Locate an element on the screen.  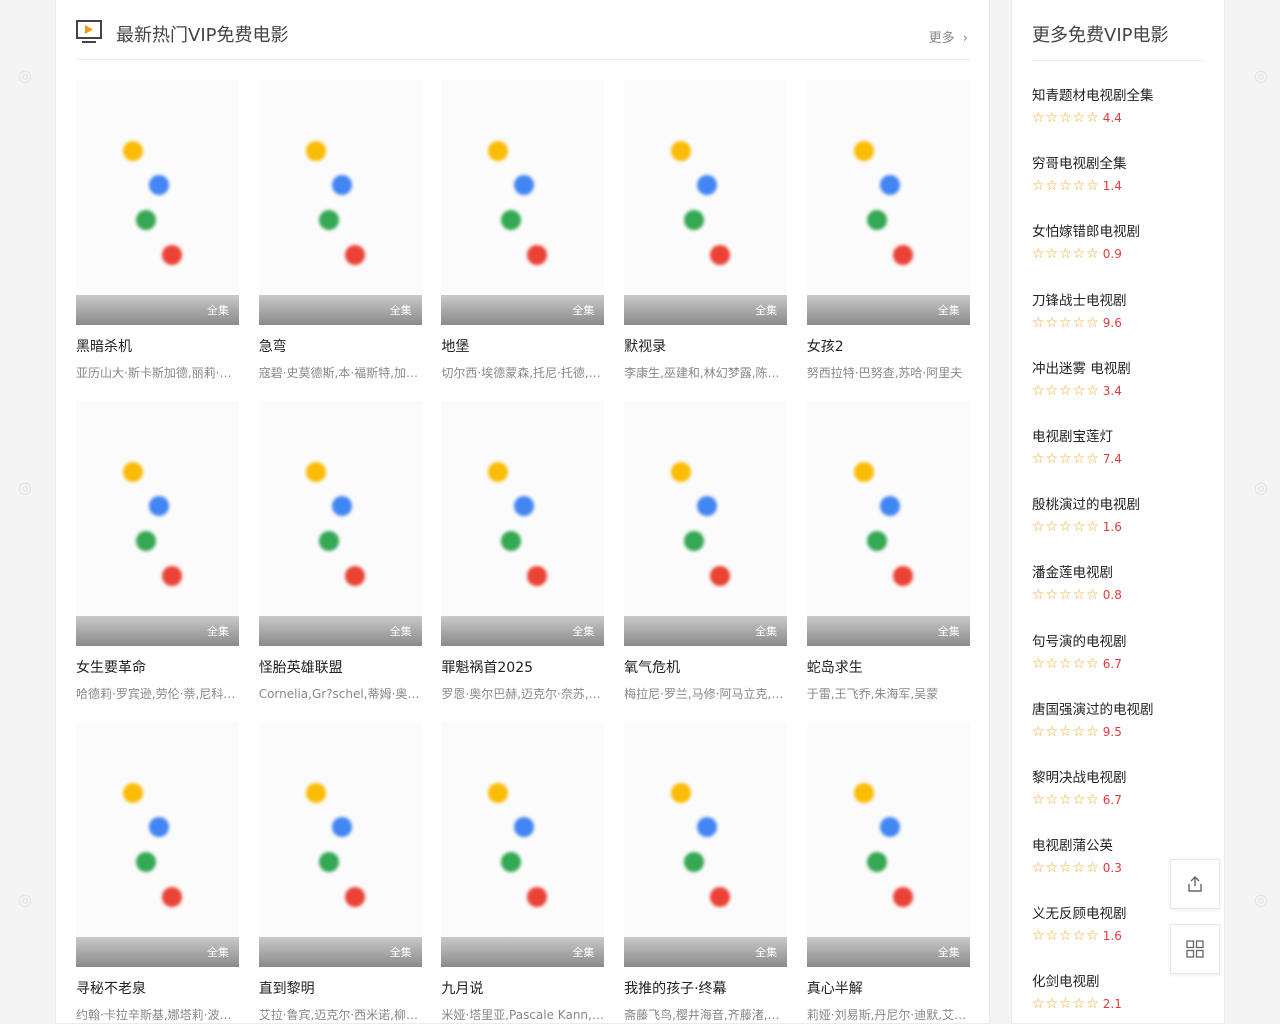
movie-card: 全集 女孩2 努西拉特·巴努查,苏哈·阿里夫 is located at coordinates (888, 235).